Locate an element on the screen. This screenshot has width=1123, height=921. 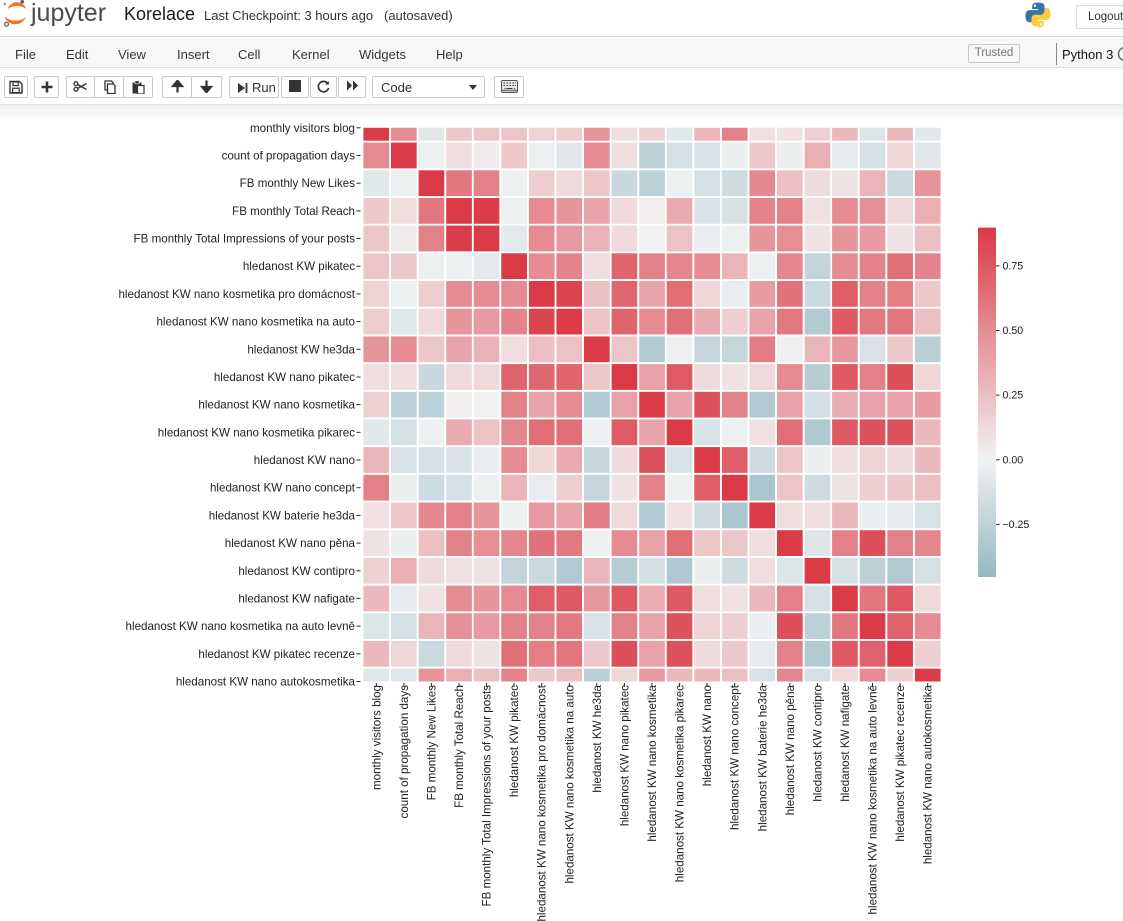
svg-text: 0.75 is located at coordinates (1013, 267).